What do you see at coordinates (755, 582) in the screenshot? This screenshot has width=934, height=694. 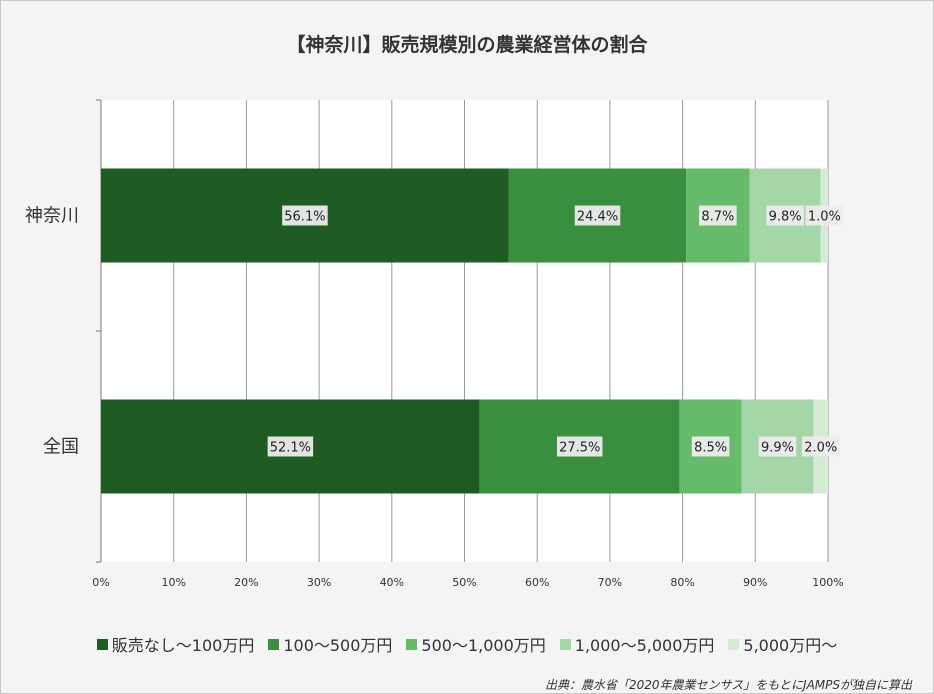 I see `x-tick-label: 90%` at bounding box center [755, 582].